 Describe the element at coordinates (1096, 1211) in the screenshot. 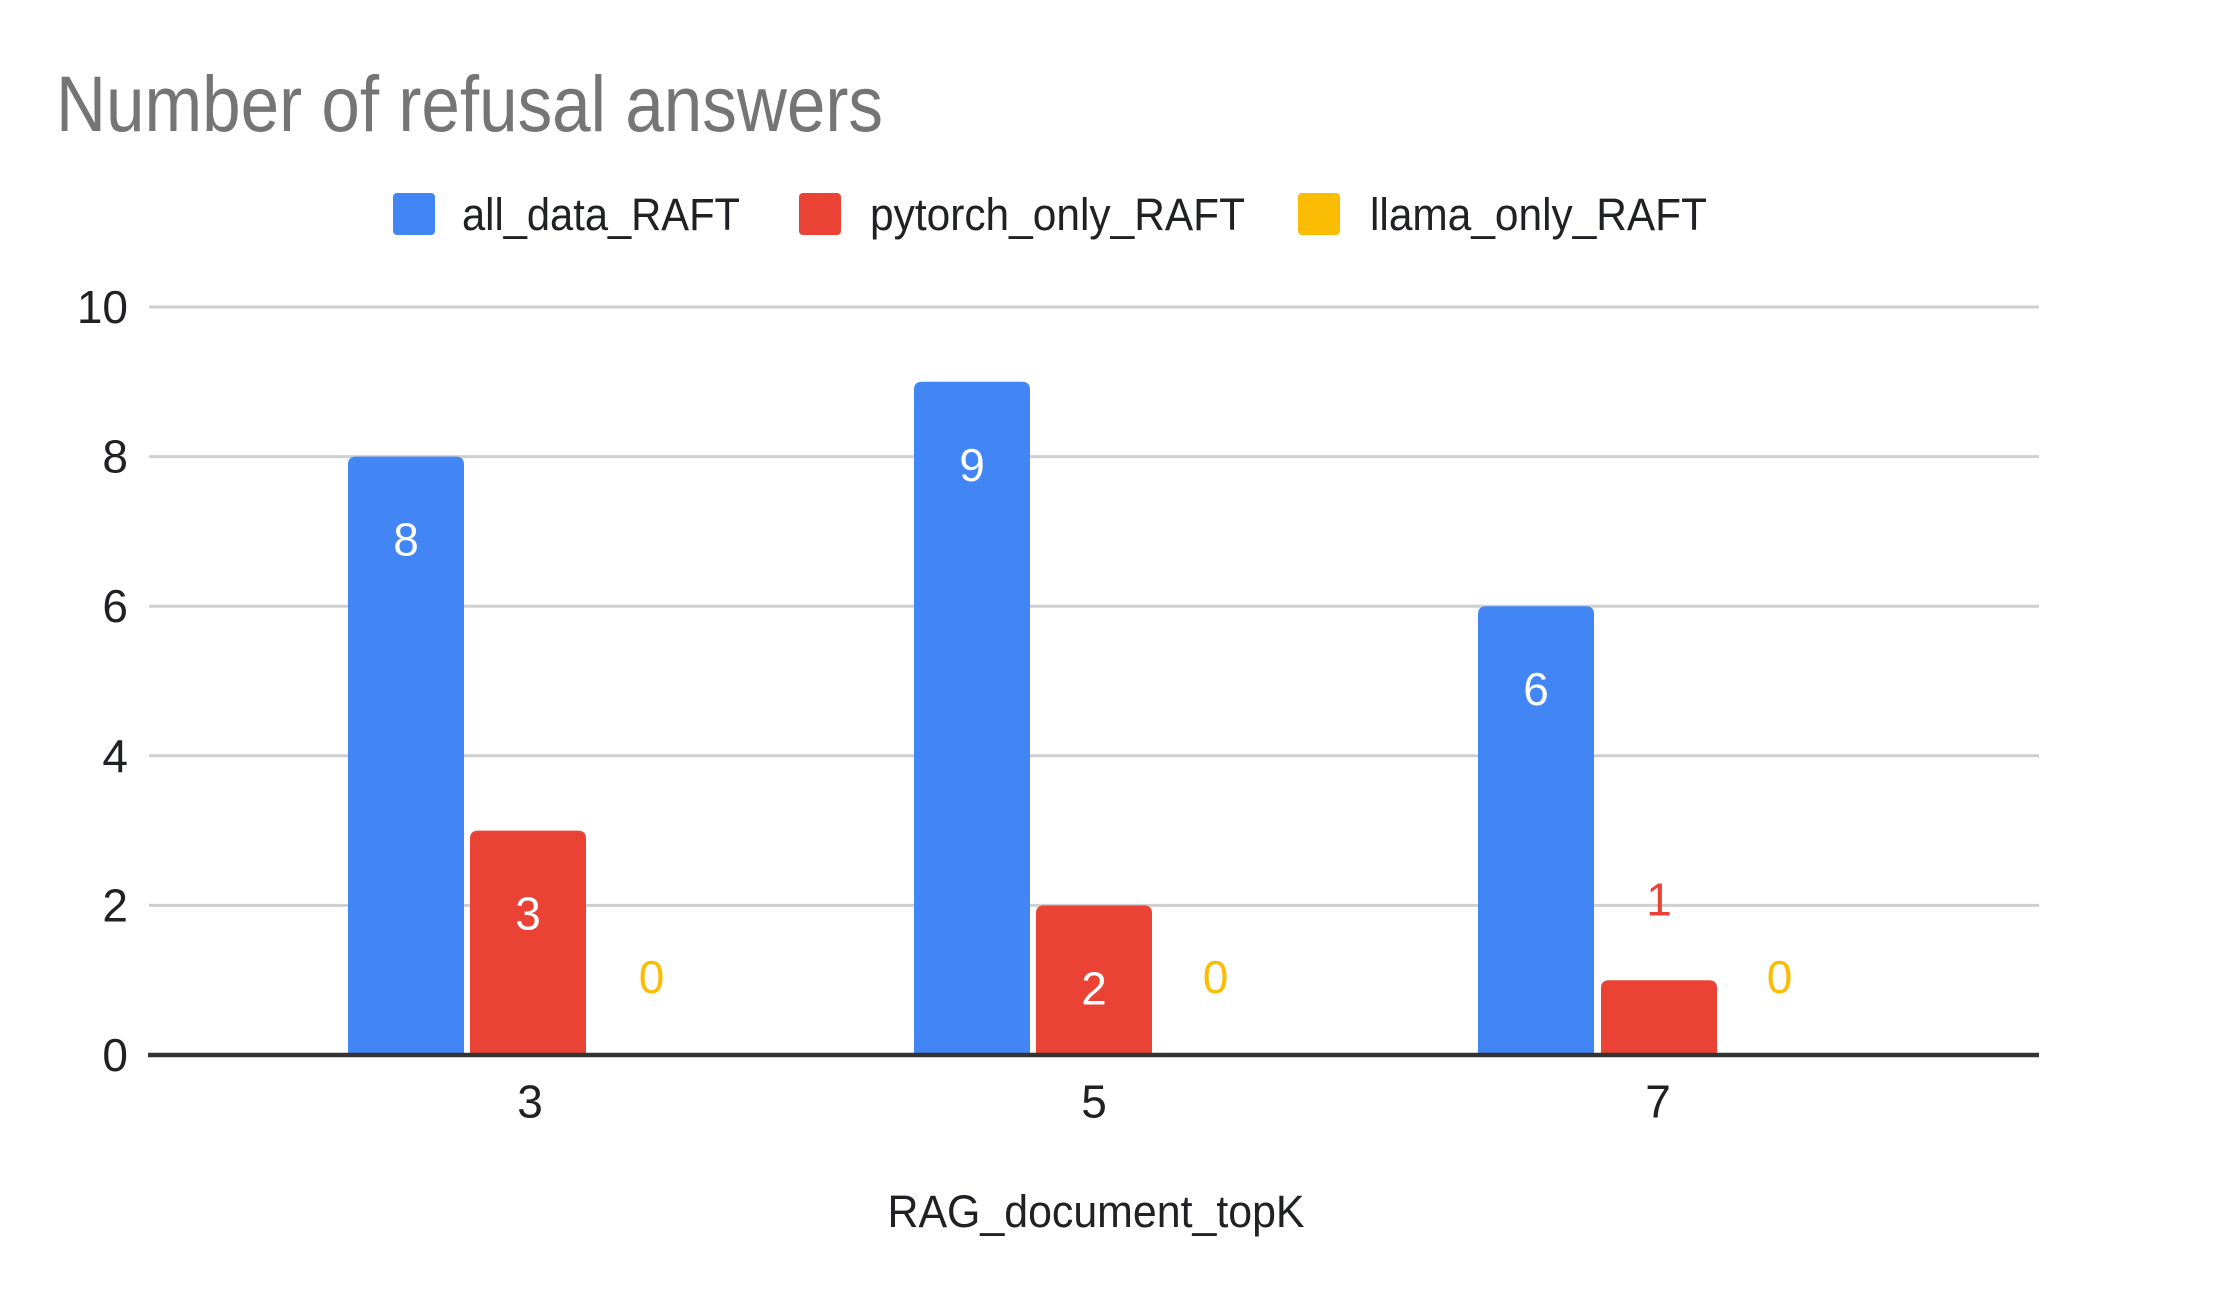

I see `svg-text: RAG_document_topK` at that location.